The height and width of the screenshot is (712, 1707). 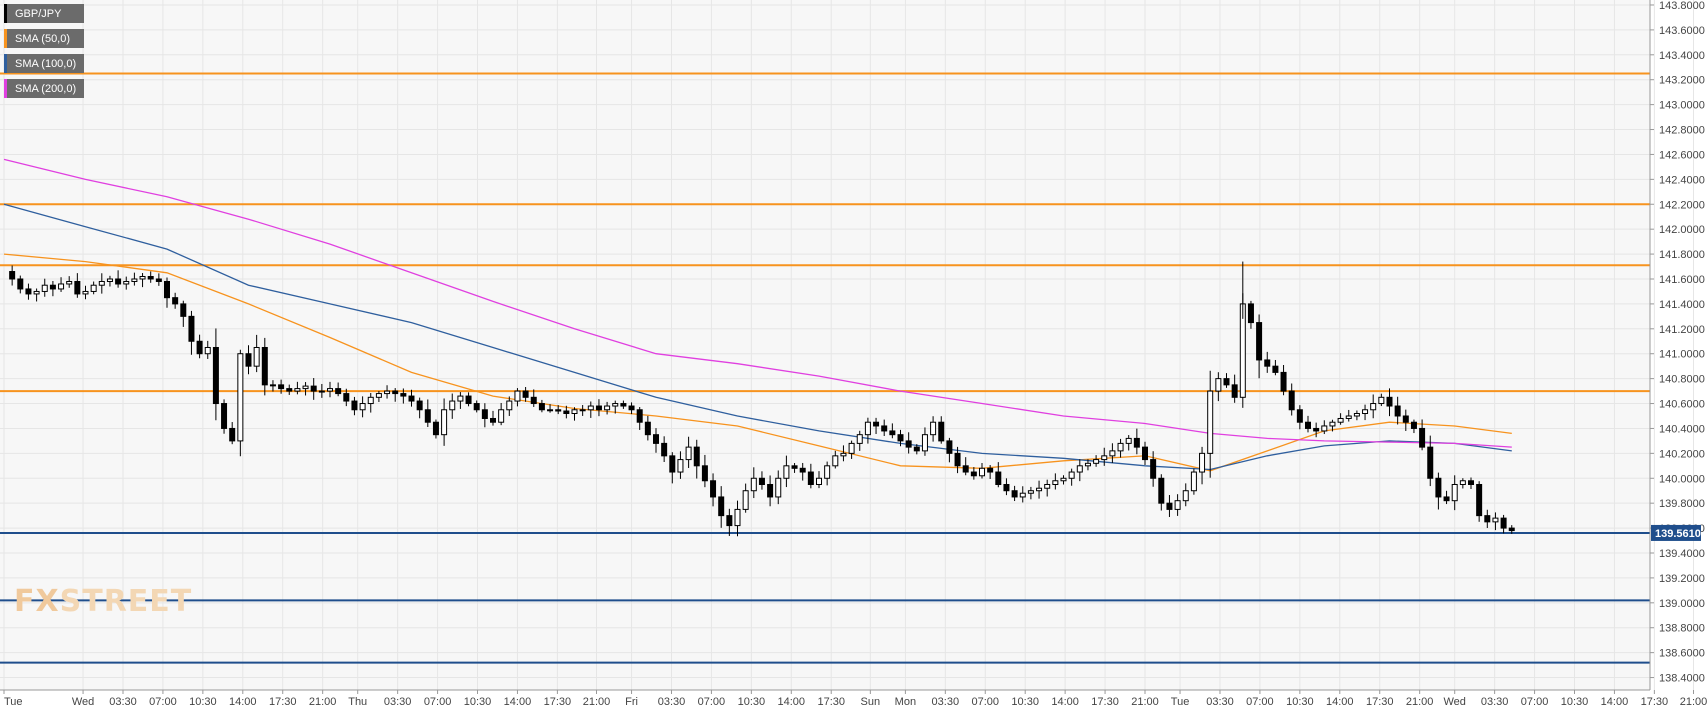 I want to click on x-tick-label: 10:30, so click(x=1025, y=702).